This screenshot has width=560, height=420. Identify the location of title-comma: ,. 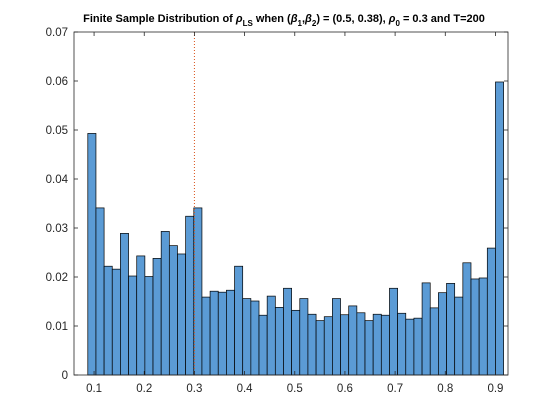
(303, 19).